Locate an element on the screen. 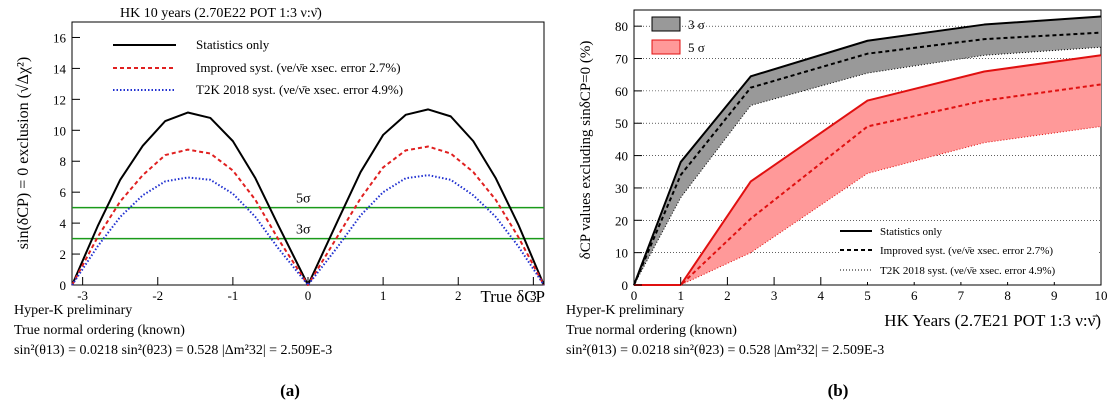 Image resolution: width=1114 pixels, height=407 pixels. right-y-tick-label: 60 is located at coordinates (621, 91).